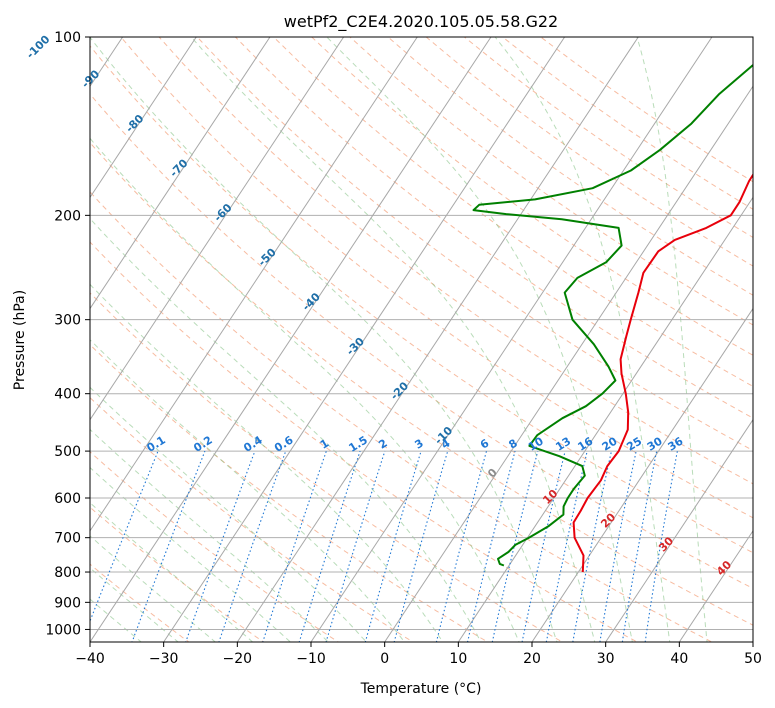 Image resolution: width=775 pixels, height=708 pixels. I want to click on isotherm-label: -10, so click(443, 435).